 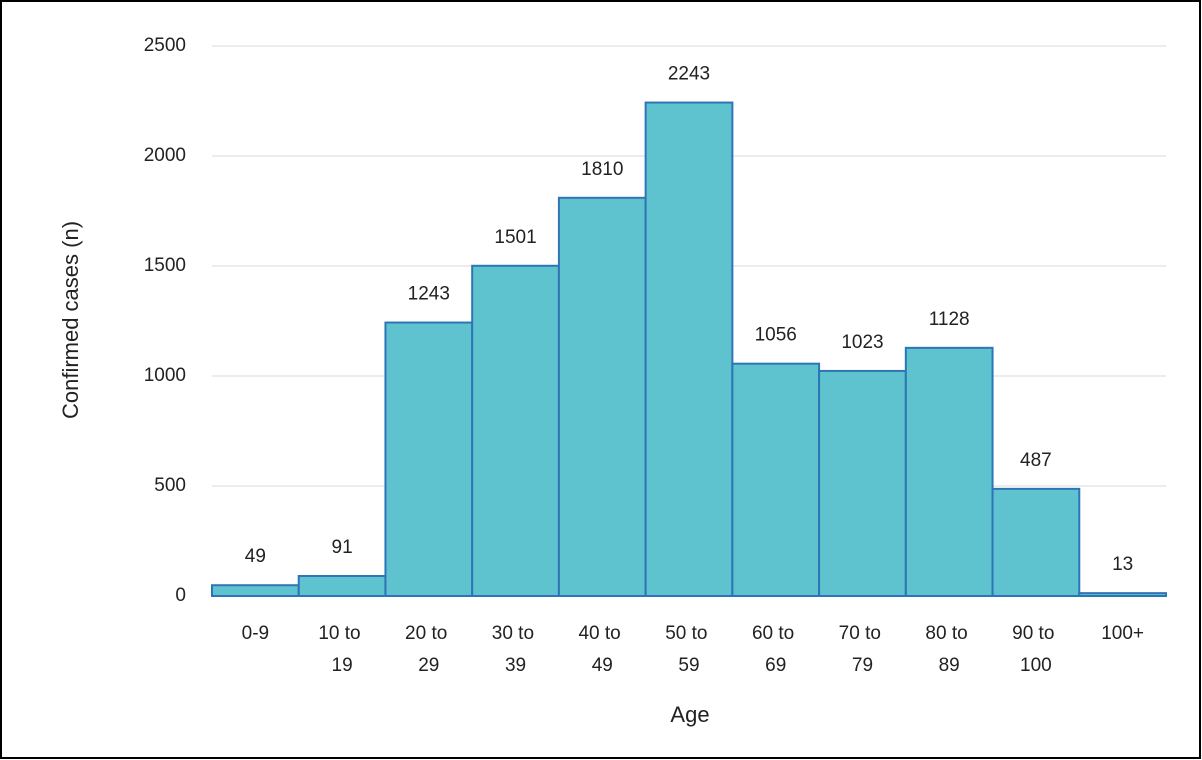 What do you see at coordinates (165, 375) in the screenshot?
I see `y-tick-label: 1000` at bounding box center [165, 375].